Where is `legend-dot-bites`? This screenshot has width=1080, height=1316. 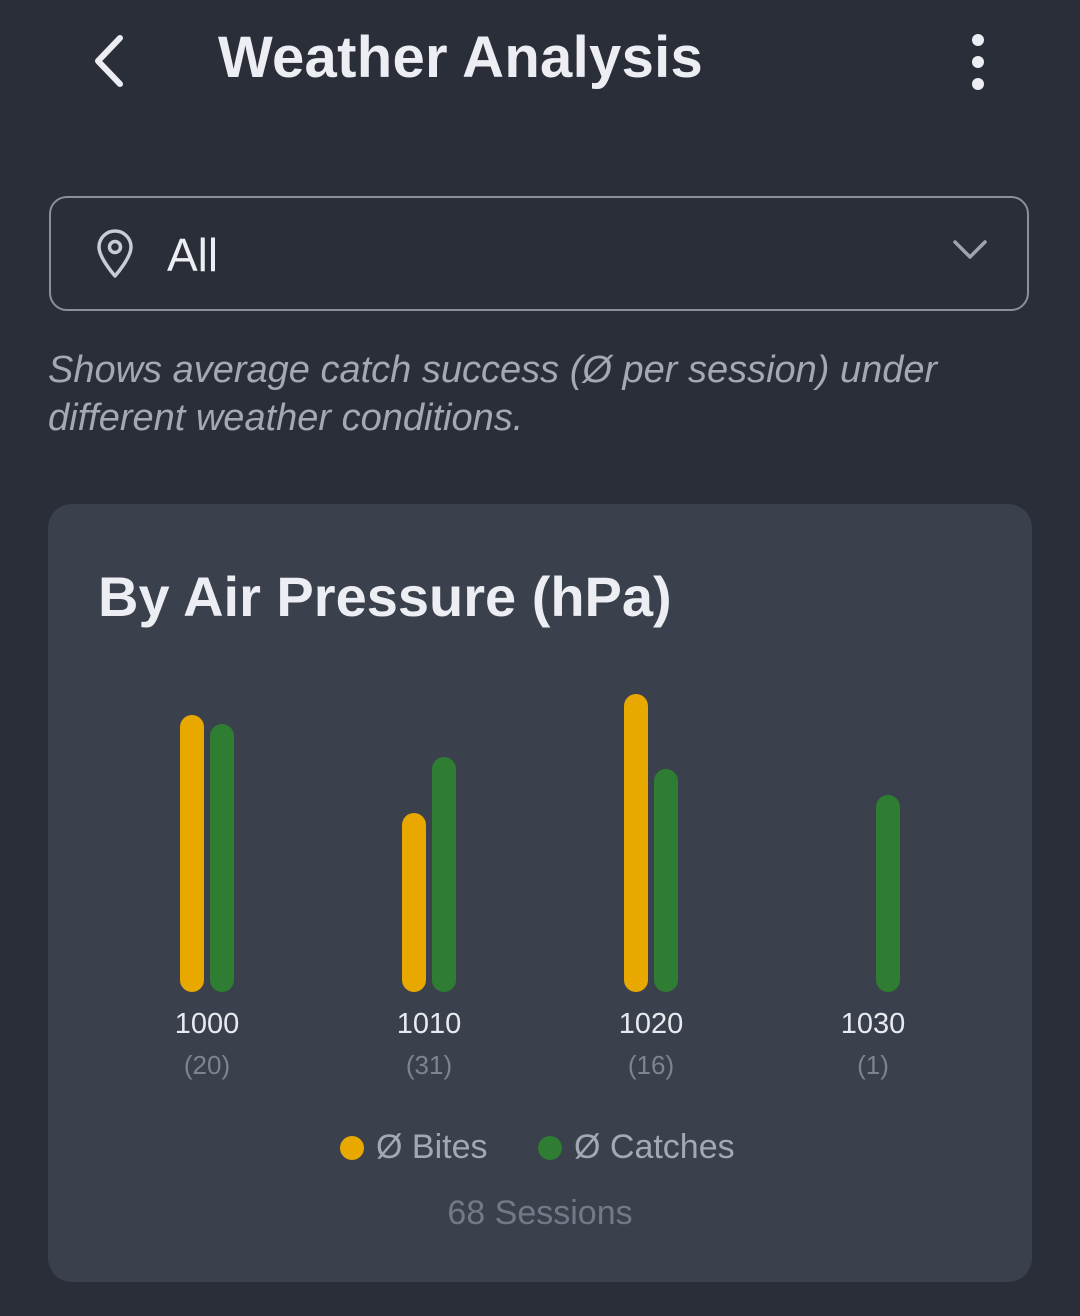
legend-dot-bites is located at coordinates (352, 1147).